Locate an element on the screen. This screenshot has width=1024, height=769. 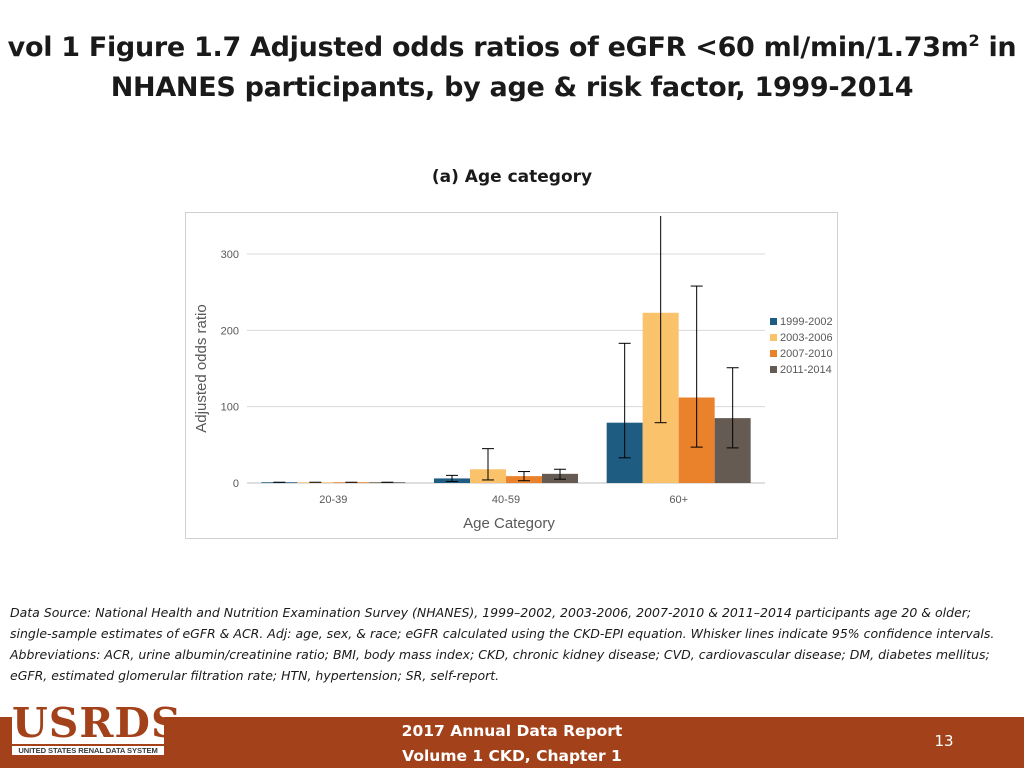
legend-label: 2011-2014 is located at coordinates (806, 370).